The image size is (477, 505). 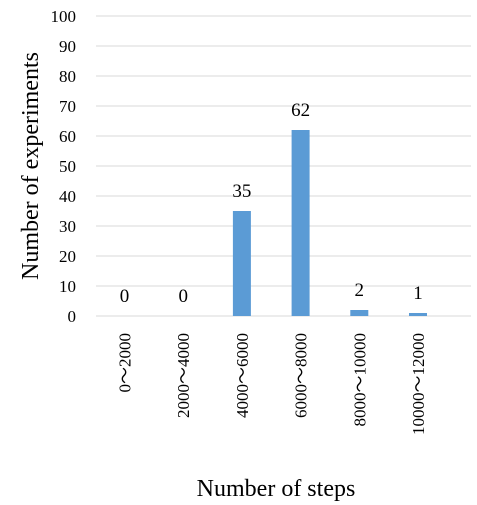 I want to click on y-tick-label: 80, so click(x=67, y=76).